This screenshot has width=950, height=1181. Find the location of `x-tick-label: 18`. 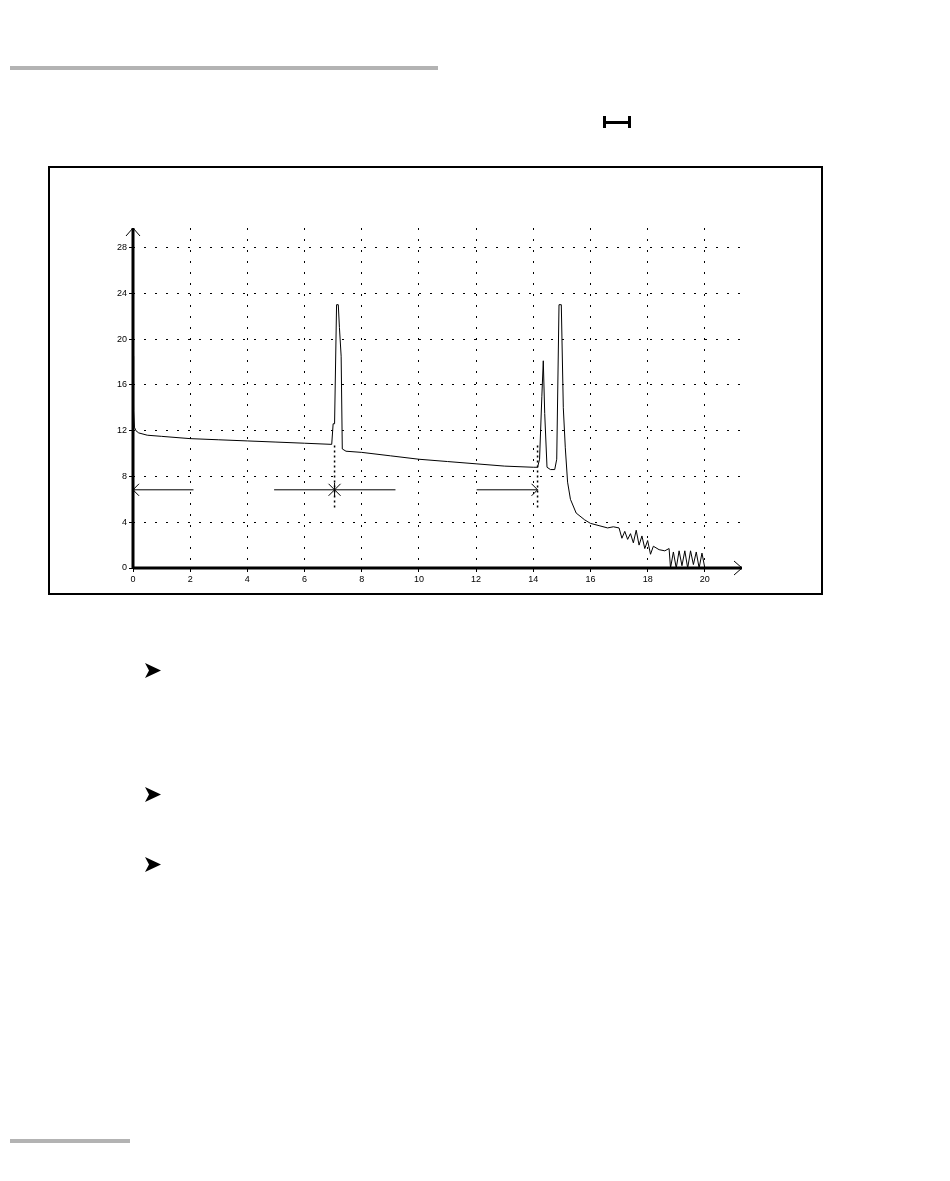

x-tick-label: 18 is located at coordinates (647, 578).